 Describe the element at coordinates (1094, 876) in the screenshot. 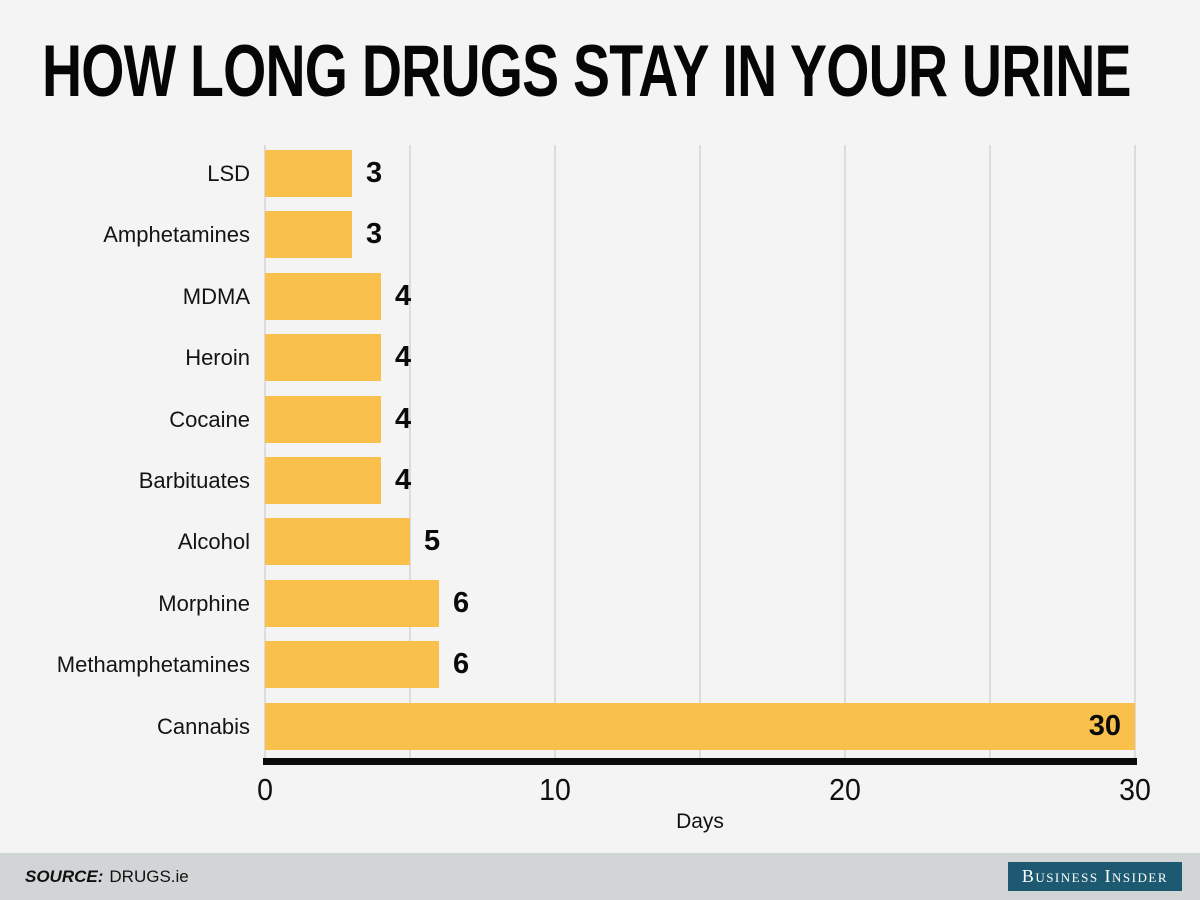

I see `business-insider-logo: Business Insider` at that location.